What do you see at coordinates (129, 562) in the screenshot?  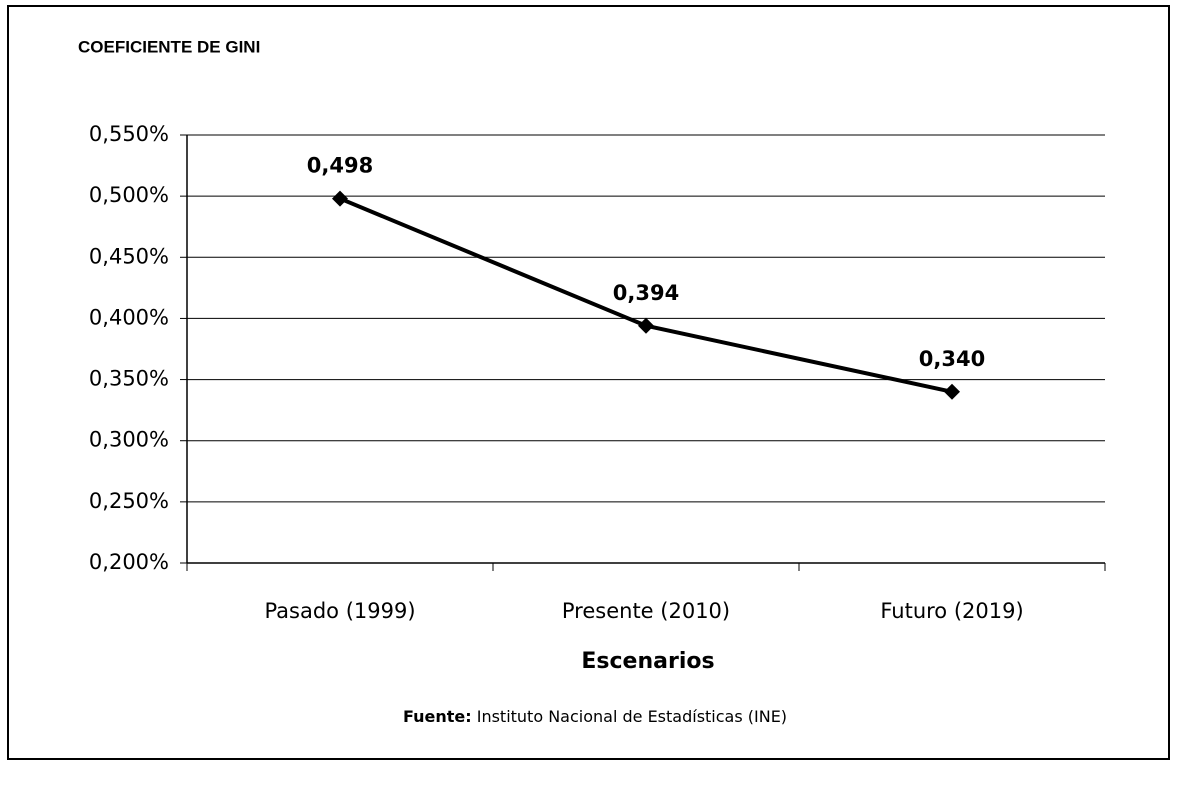 I see `y-tick-label: 0,200%` at bounding box center [129, 562].